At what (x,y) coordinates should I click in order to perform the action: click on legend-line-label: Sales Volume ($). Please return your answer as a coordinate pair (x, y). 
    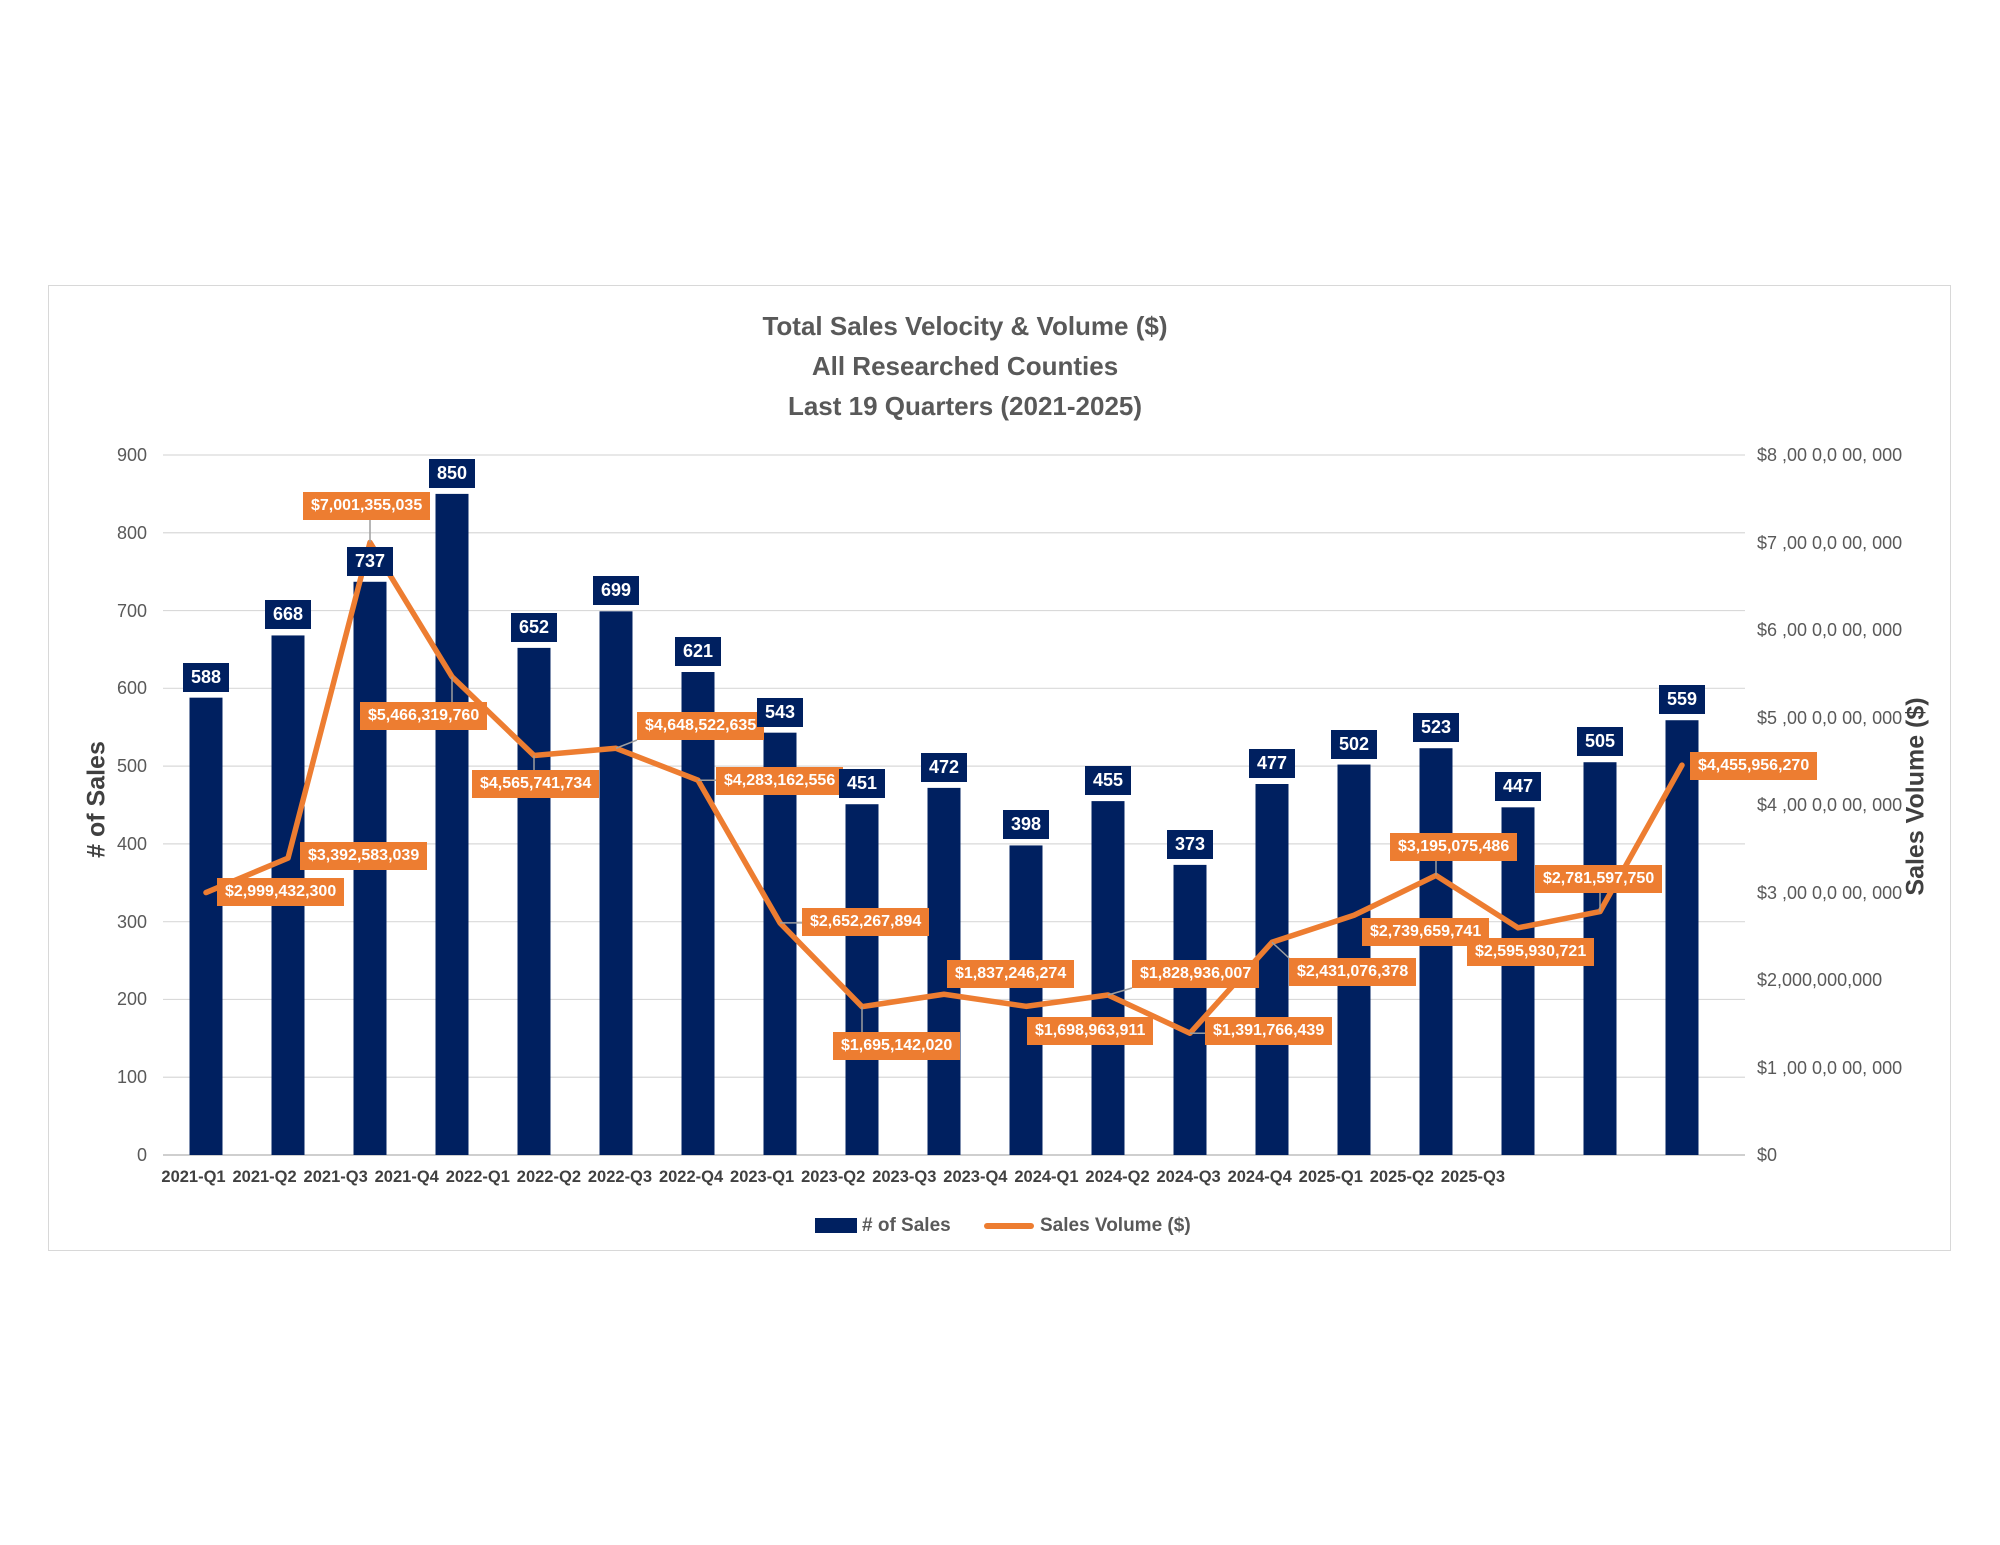
    Looking at the image, I should click on (1115, 1225).